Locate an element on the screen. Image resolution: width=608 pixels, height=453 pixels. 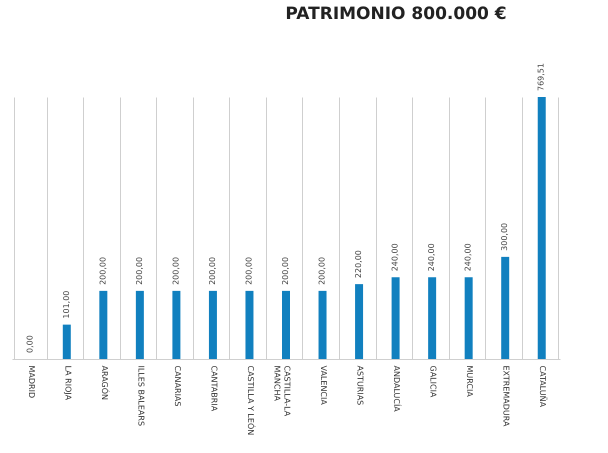
x-tick-label: GALICIA is located at coordinates (433, 382).